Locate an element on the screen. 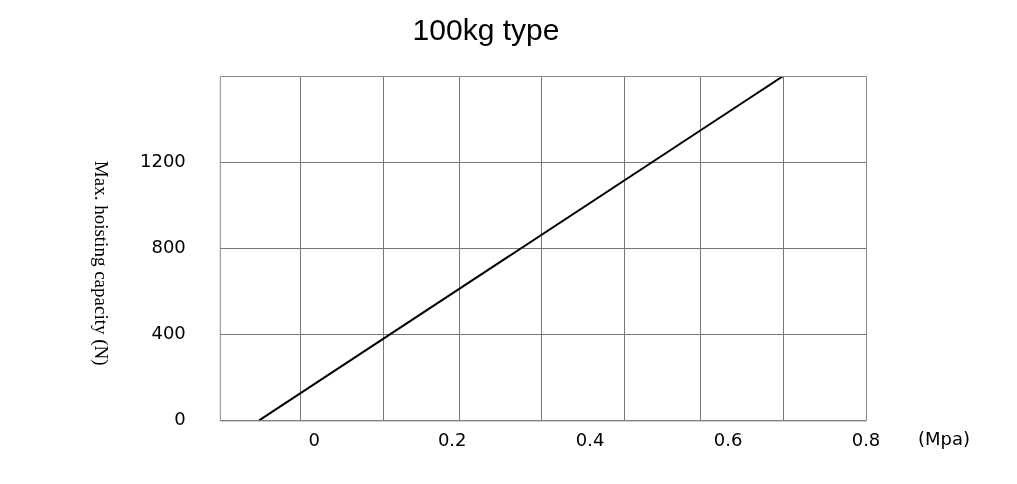 This screenshot has width=1017, height=484. x-axis-title: (Mpa) is located at coordinates (944, 439).